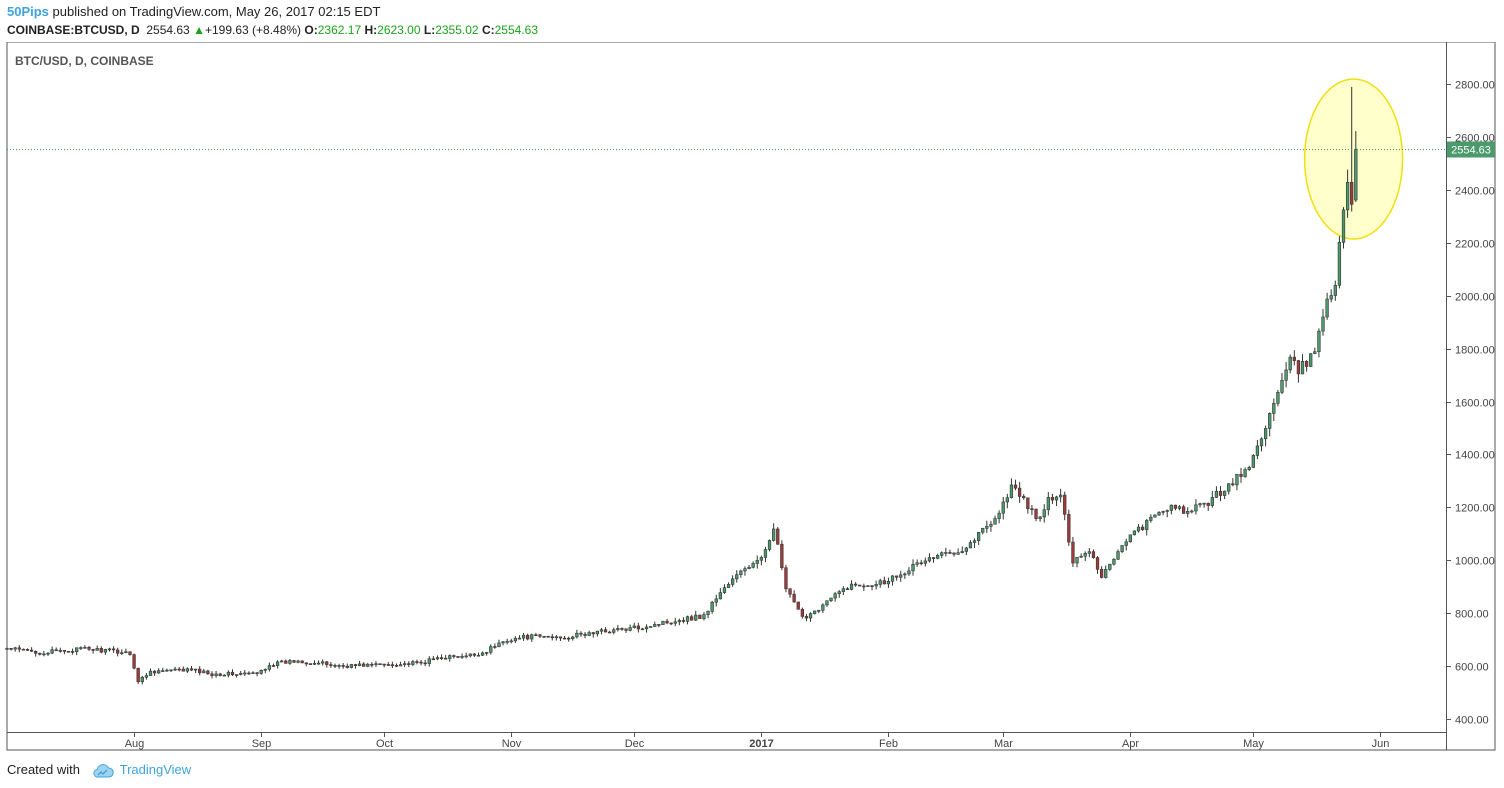 This screenshot has height=788, width=1504. Describe the element at coordinates (103, 770) in the screenshot. I see `tradingview-cloud-icon` at that location.